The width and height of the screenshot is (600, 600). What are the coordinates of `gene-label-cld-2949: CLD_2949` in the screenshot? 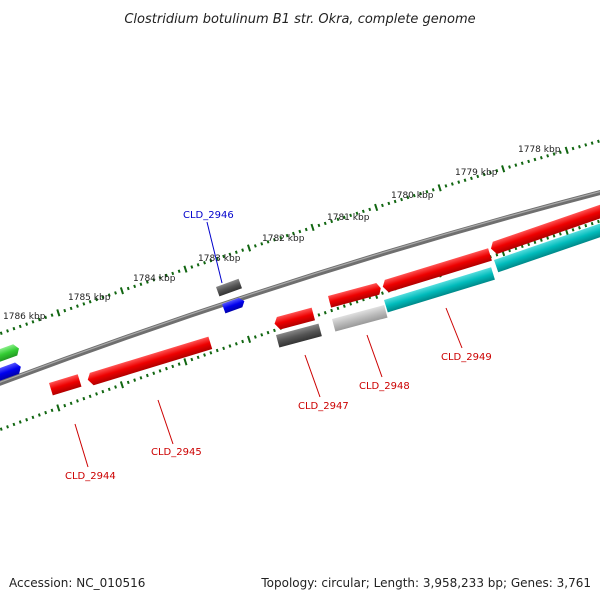 It's located at (466, 357).